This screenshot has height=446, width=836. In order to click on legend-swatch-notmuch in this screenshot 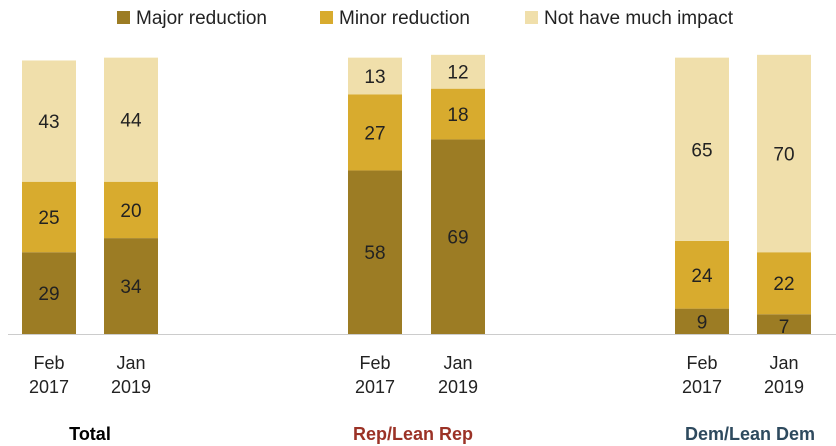, I will do `click(531, 17)`.